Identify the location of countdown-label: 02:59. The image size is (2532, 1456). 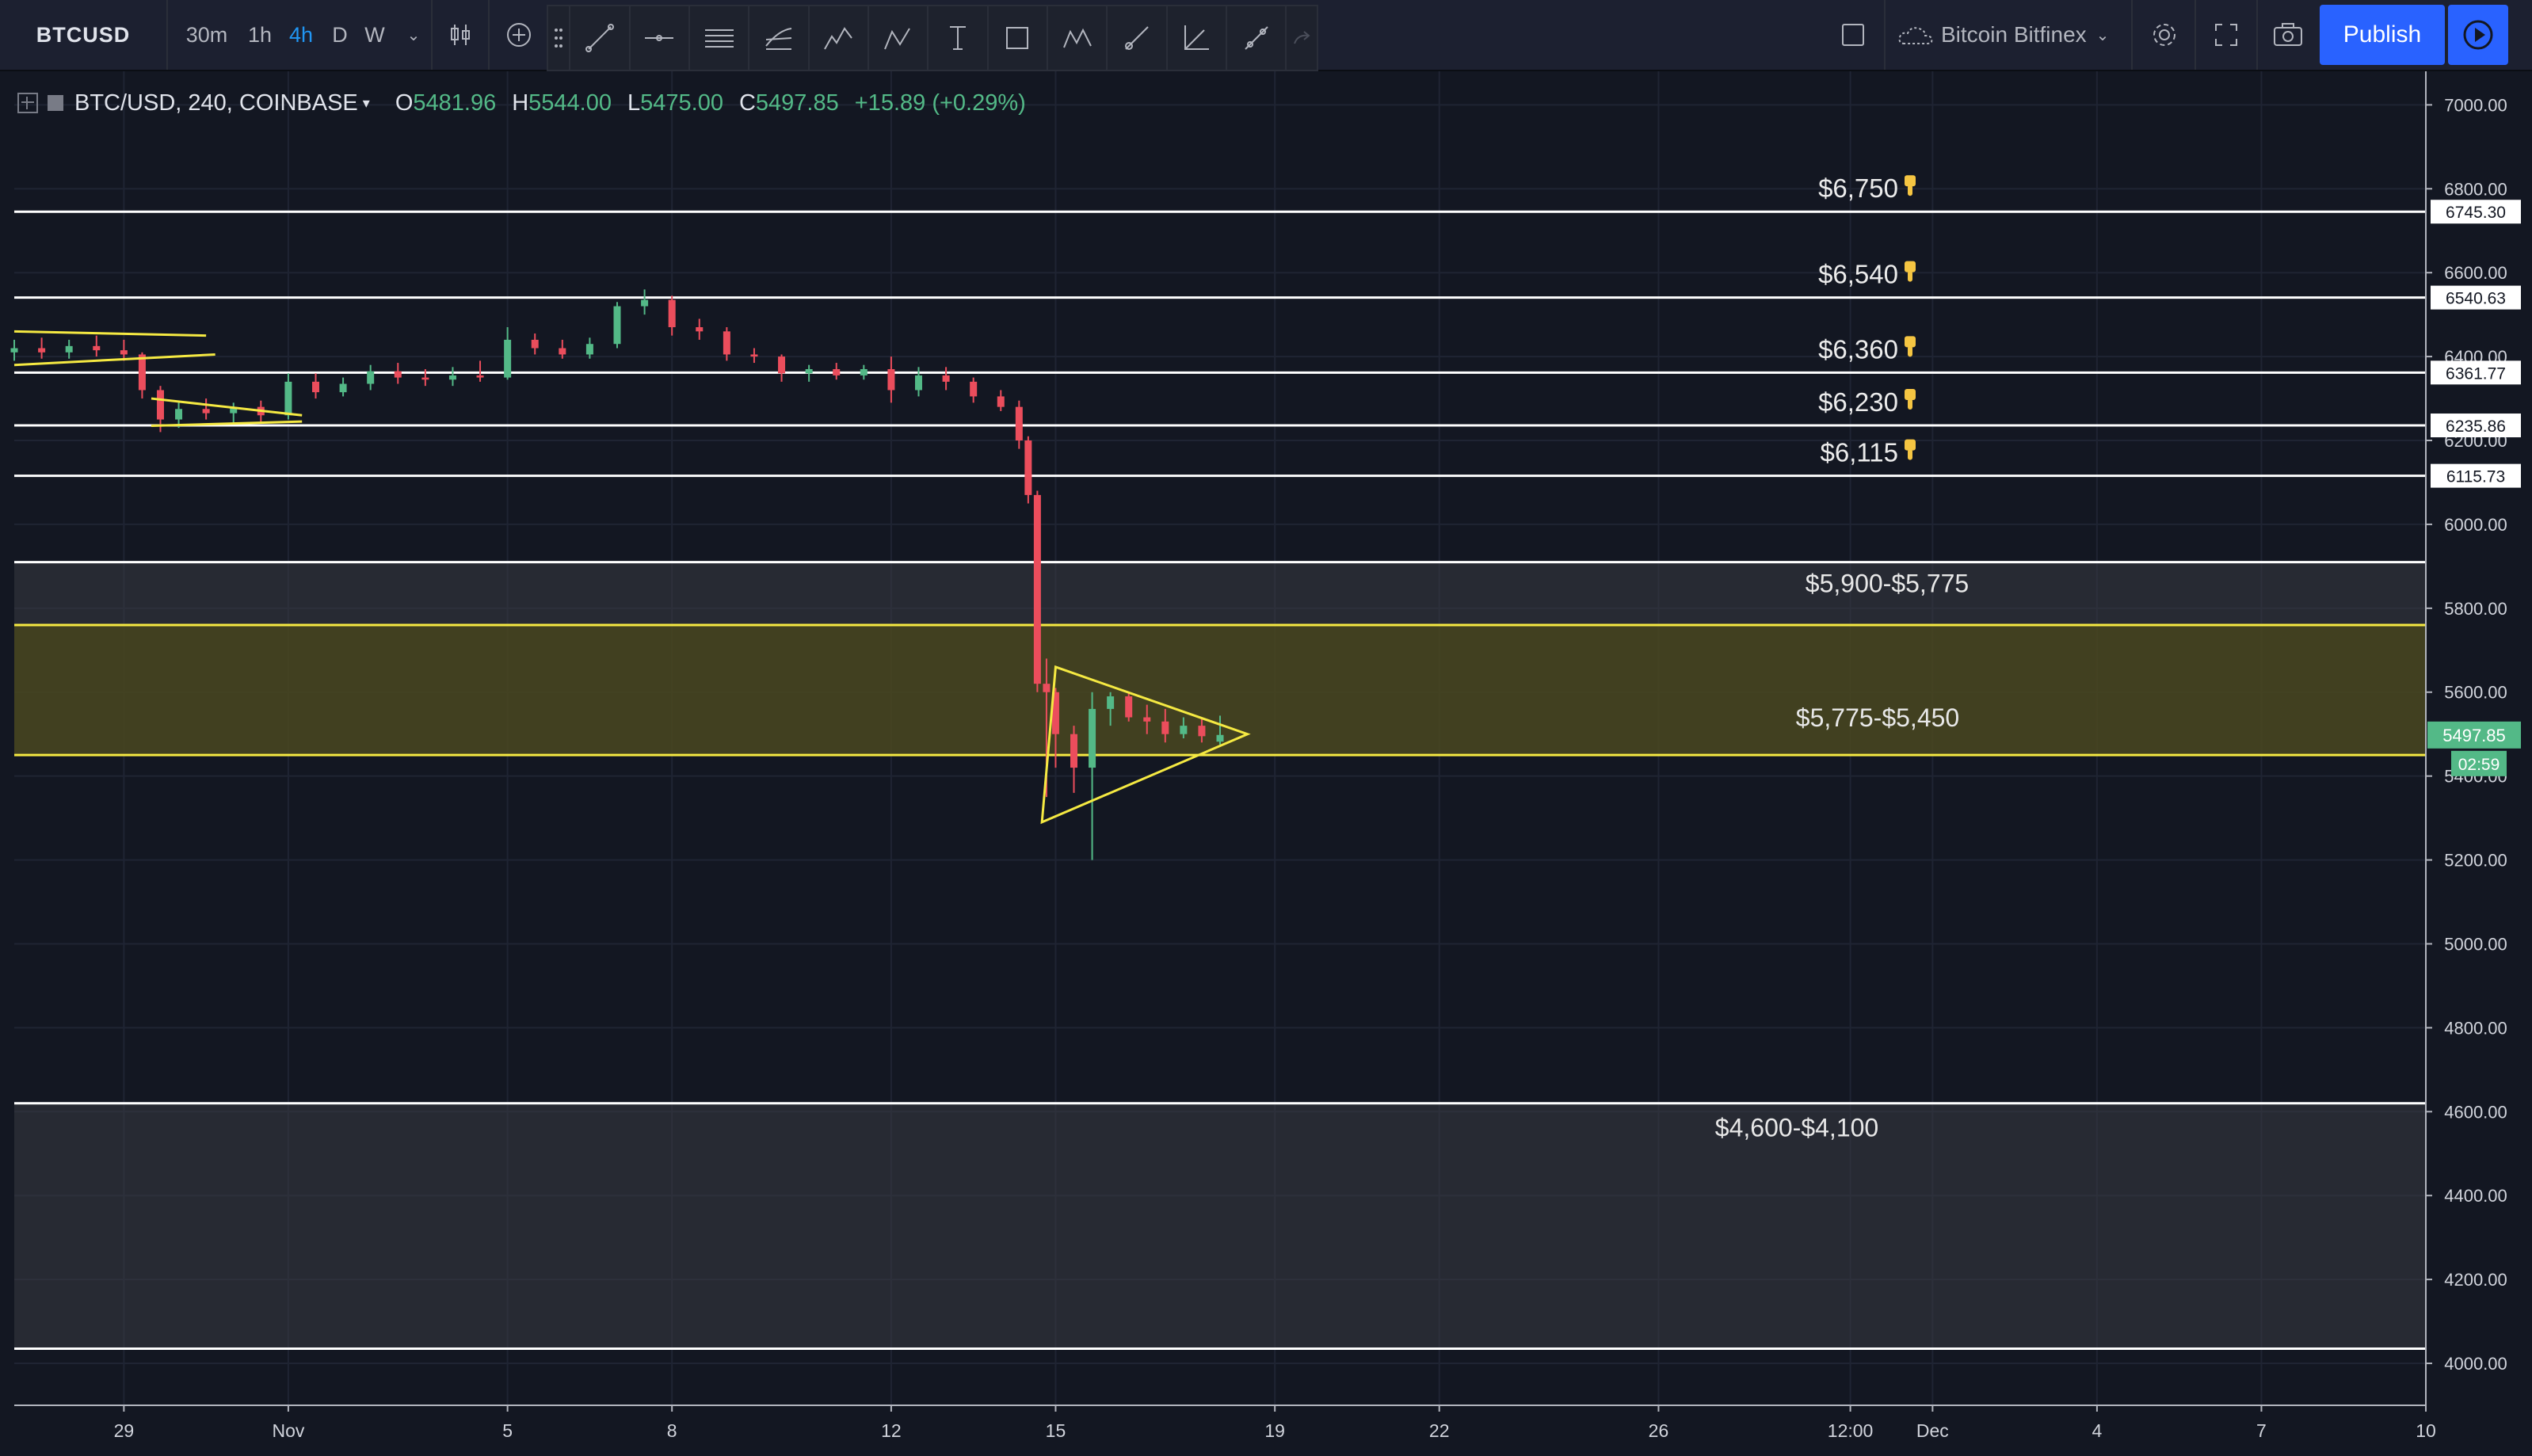
(2479, 765).